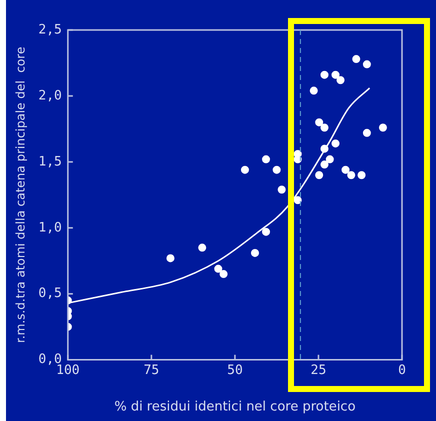 The width and height of the screenshot is (436, 421). What do you see at coordinates (50, 30) in the screenshot?
I see `y-tick-label: 2,5` at bounding box center [50, 30].